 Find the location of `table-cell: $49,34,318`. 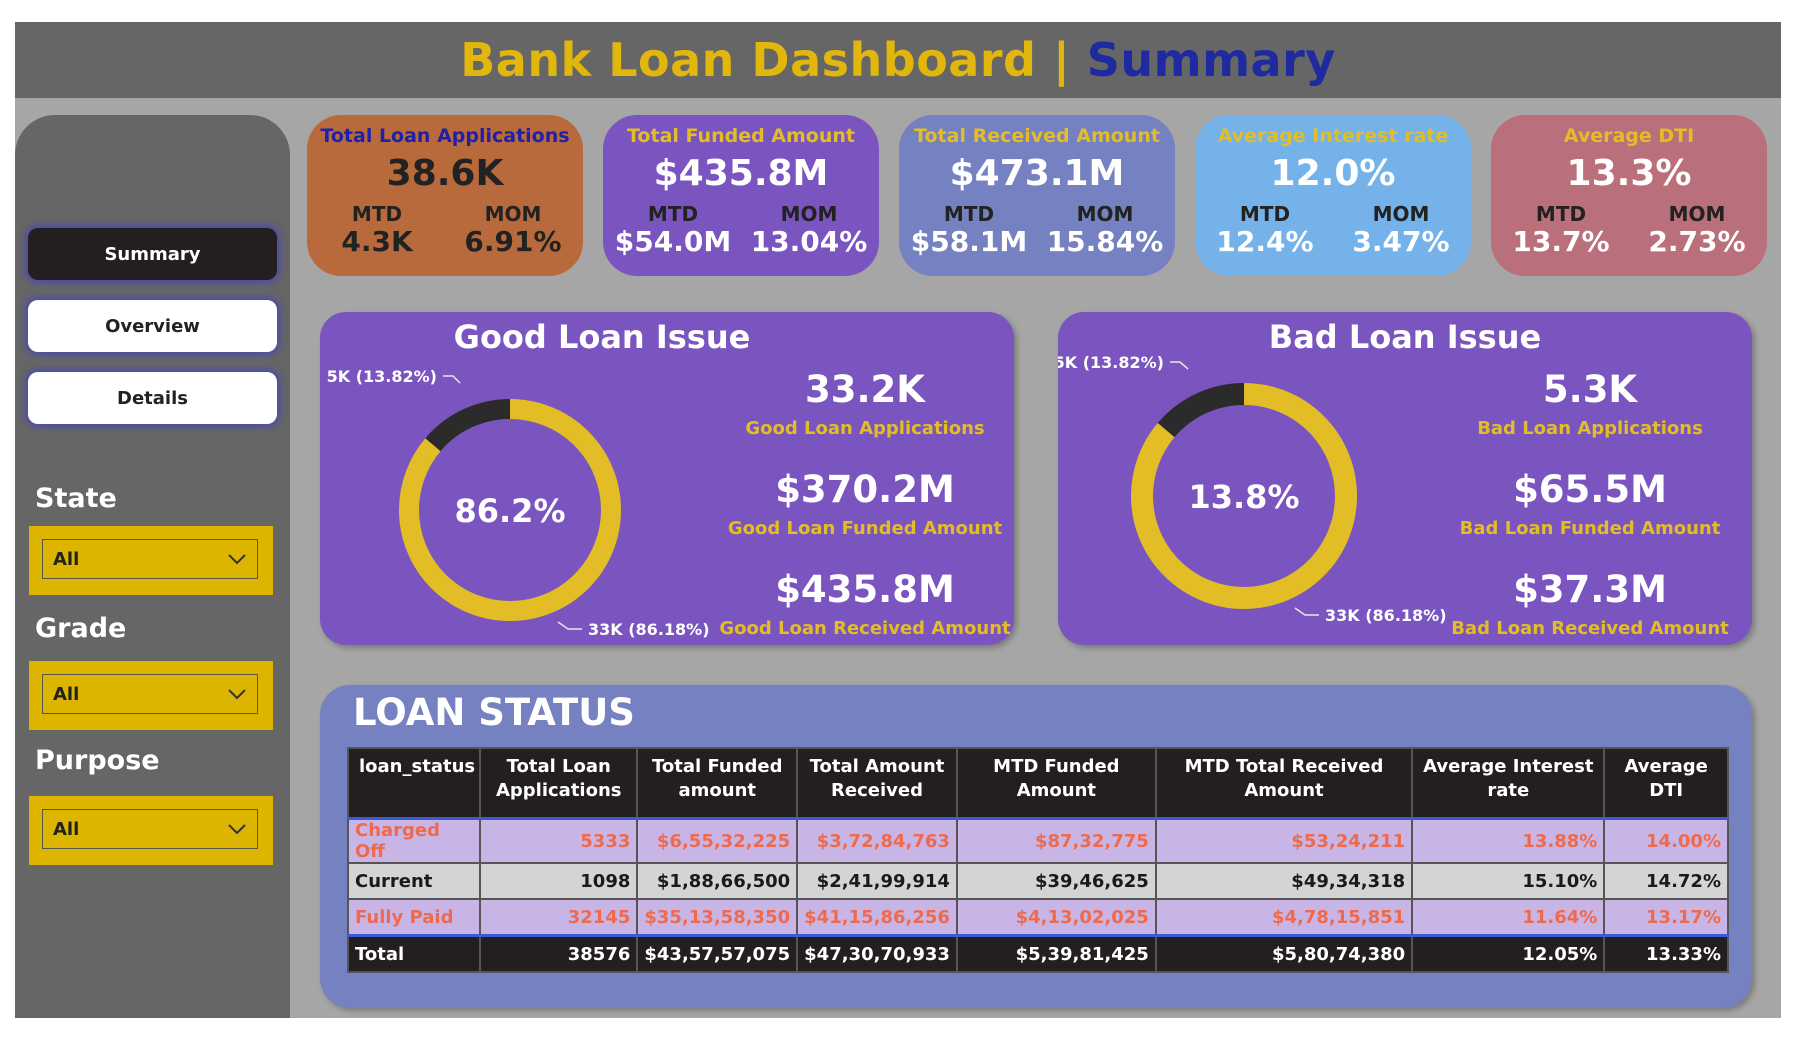

table-cell: $49,34,318 is located at coordinates (1284, 881).